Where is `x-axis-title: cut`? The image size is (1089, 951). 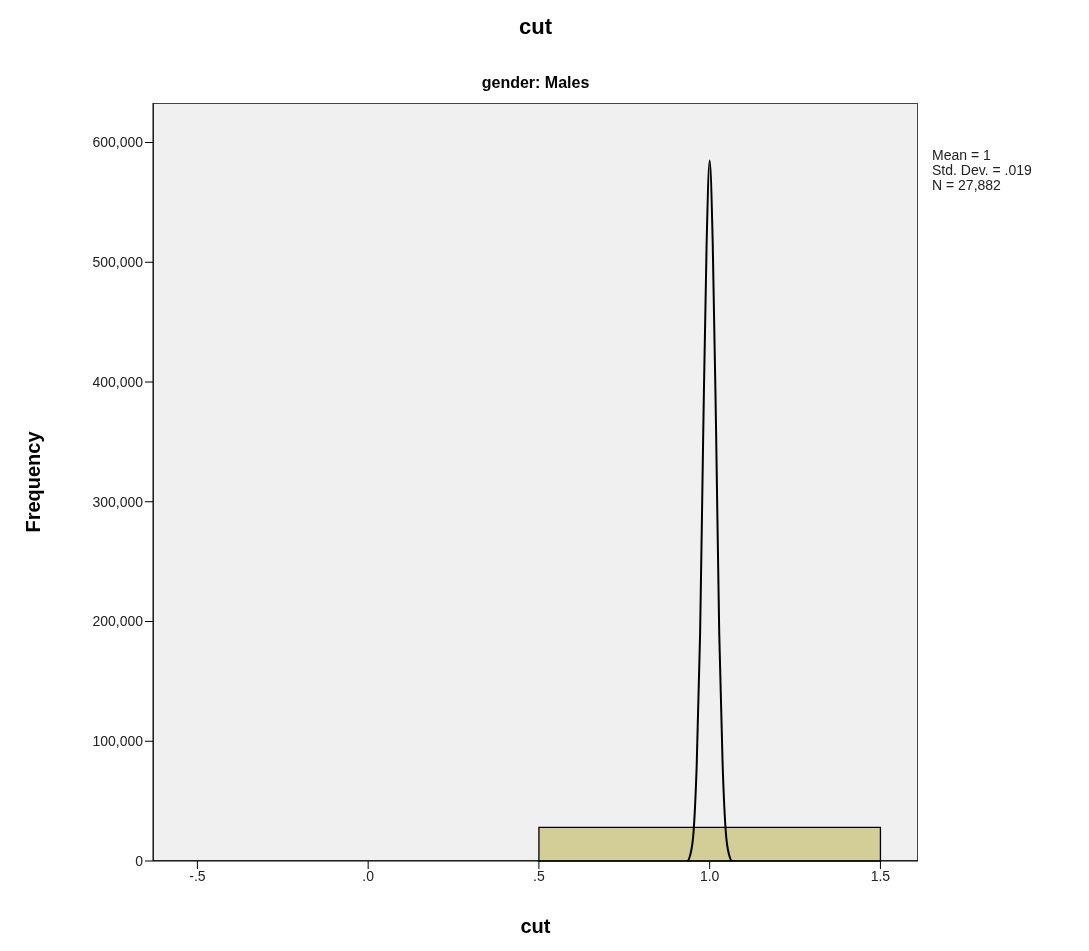 x-axis-title: cut is located at coordinates (535, 926).